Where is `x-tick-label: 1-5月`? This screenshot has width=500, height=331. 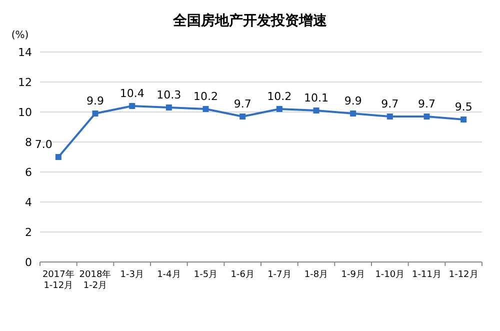 x-tick-label: 1-5月 is located at coordinates (206, 275).